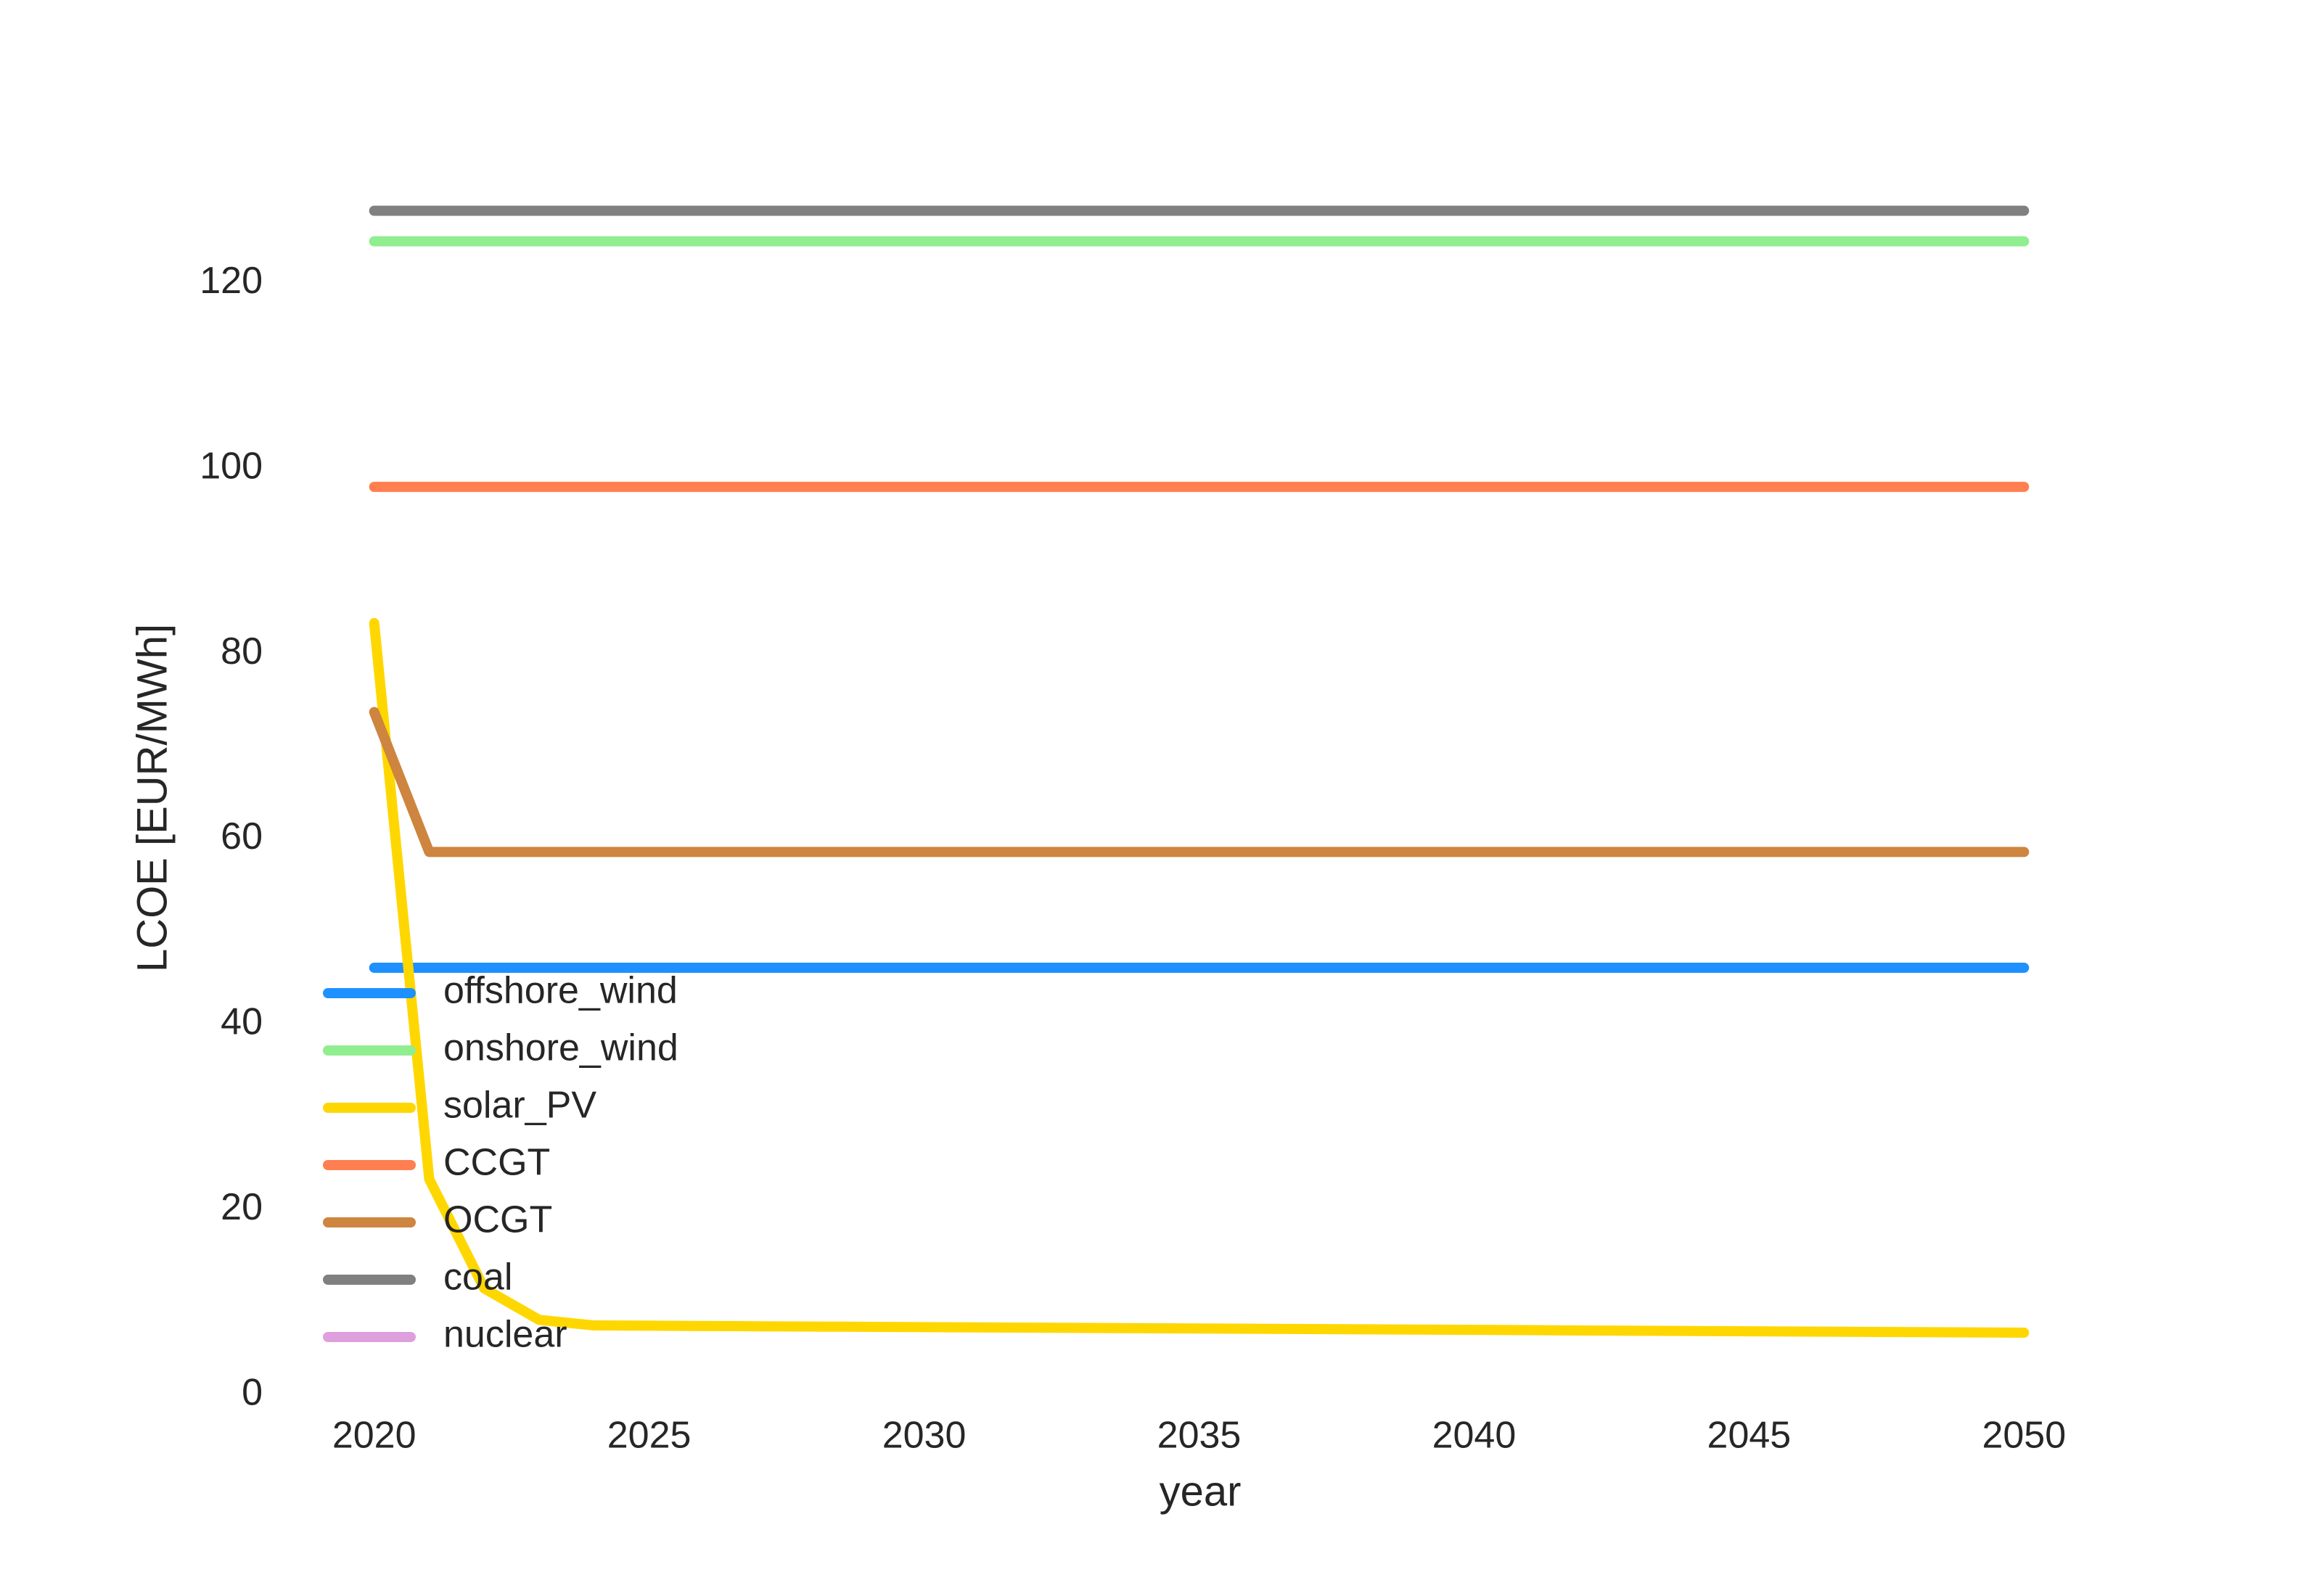 The height and width of the screenshot is (1596, 2322). I want to click on y-tick-label: 20, so click(242, 1207).